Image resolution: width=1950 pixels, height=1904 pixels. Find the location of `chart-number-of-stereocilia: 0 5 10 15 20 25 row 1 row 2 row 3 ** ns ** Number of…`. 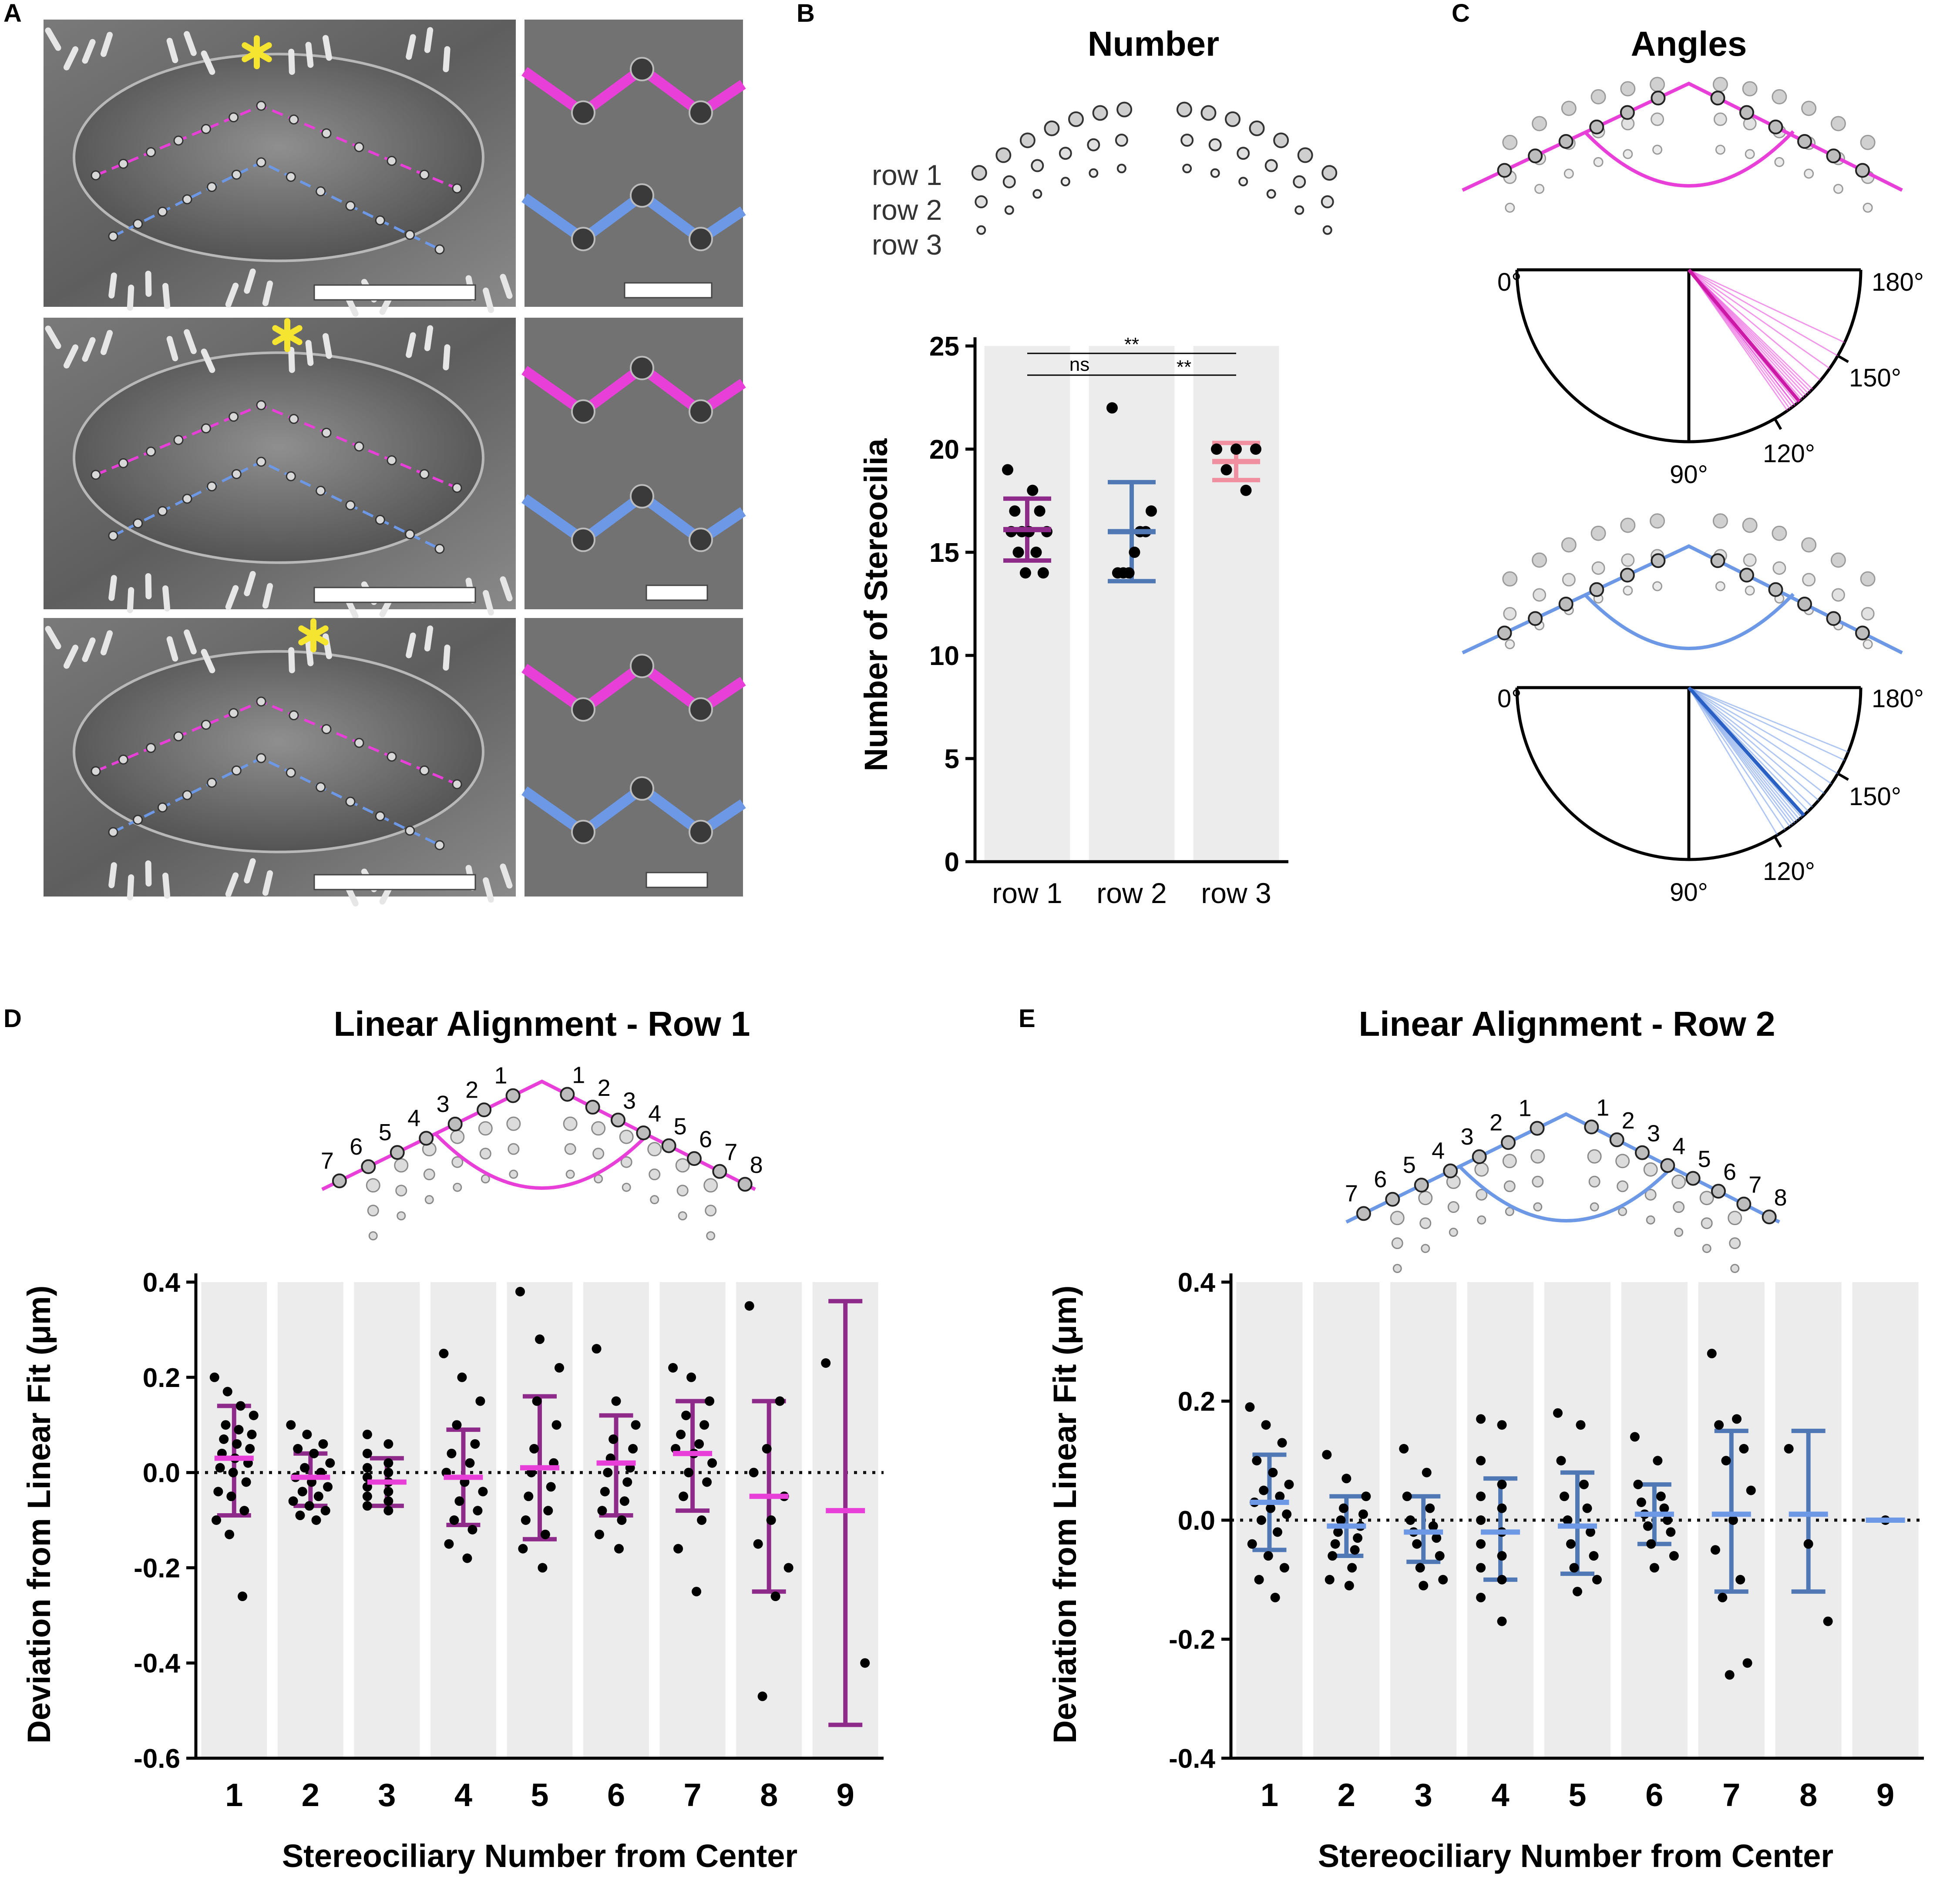

chart-number-of-stereocilia: 0 5 10 15 20 25 row 1 row 2 row 3 ** ns ** Number of… is located at coordinates (1073, 620).